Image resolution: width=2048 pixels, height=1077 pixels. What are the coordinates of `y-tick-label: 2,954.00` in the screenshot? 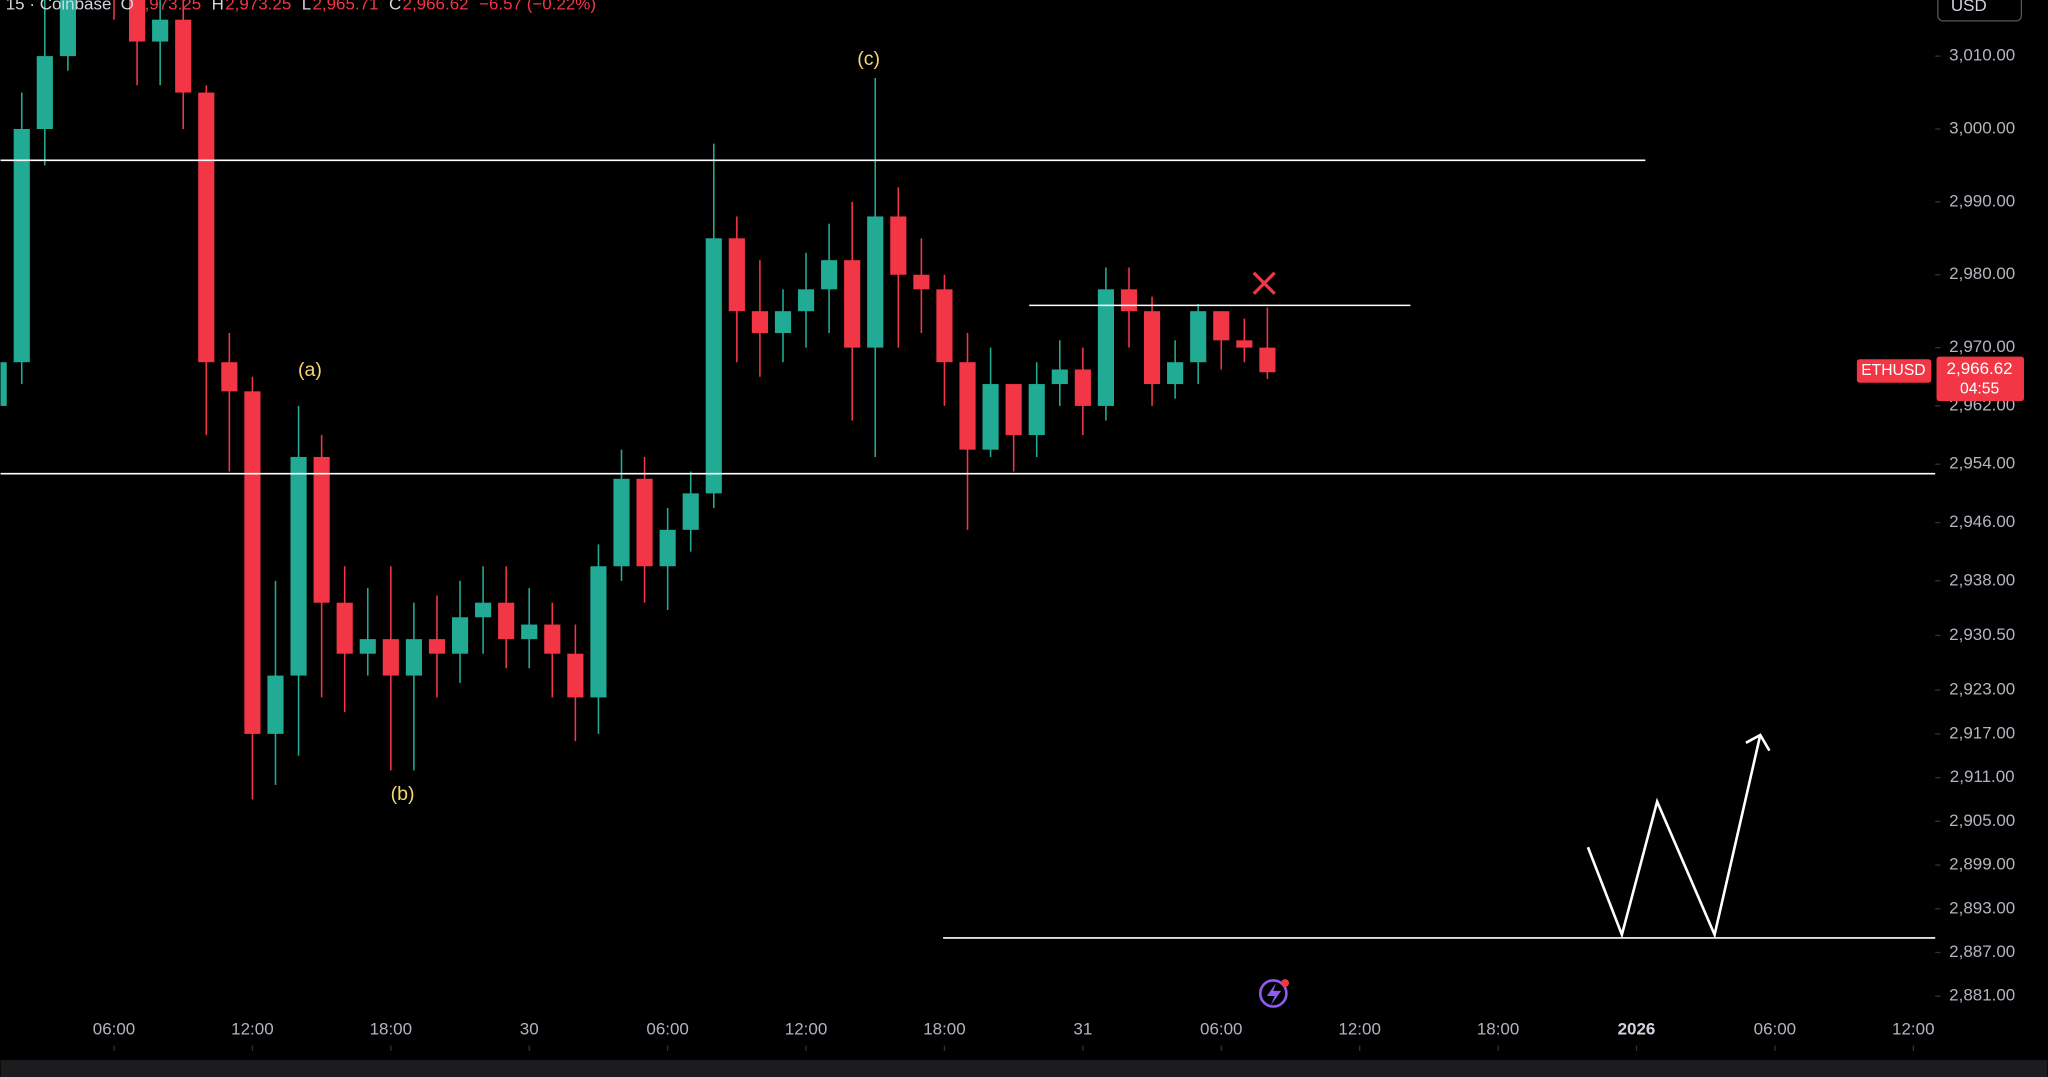 It's located at (1982, 463).